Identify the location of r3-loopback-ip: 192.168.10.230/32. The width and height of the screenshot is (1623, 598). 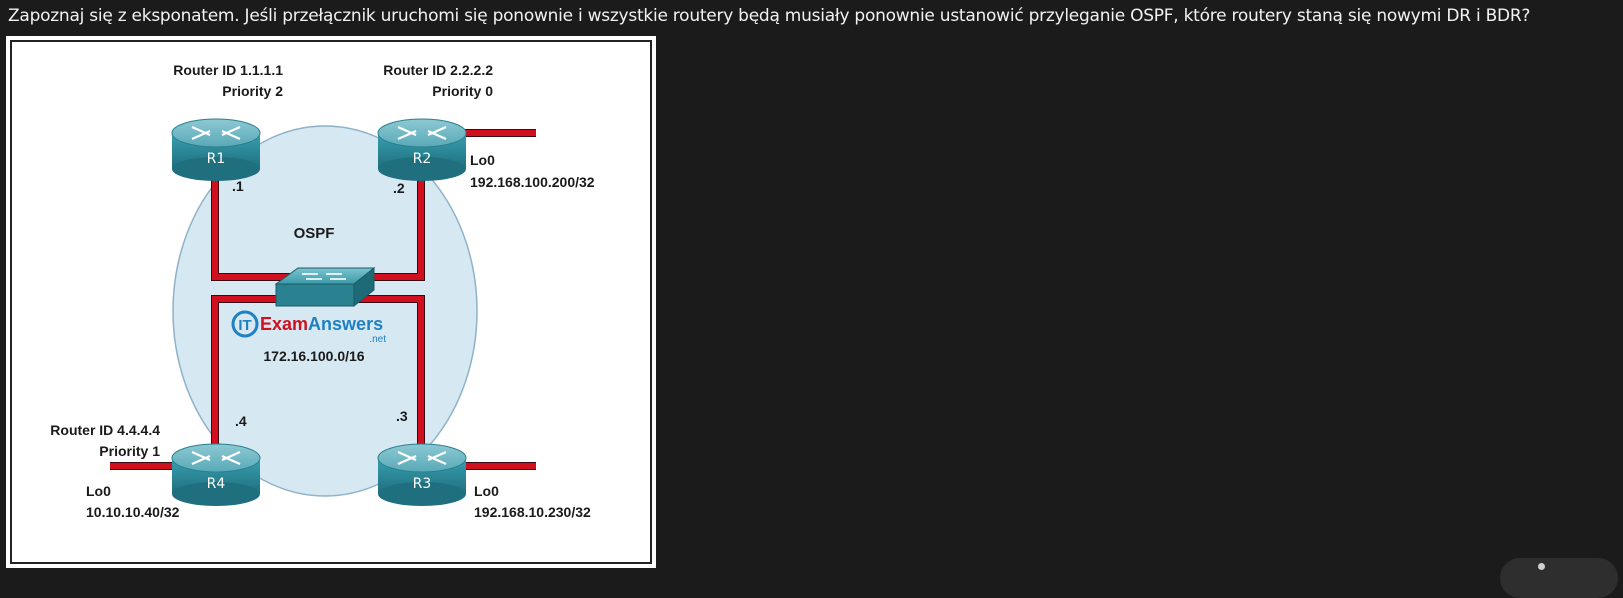
(532, 512).